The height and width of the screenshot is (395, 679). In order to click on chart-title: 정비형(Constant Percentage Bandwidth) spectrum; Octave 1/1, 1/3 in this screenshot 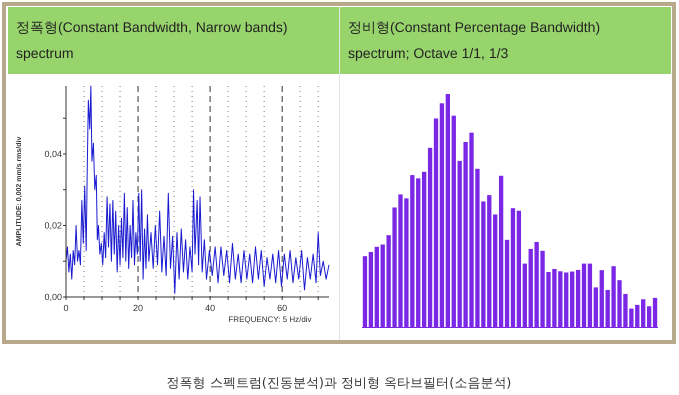, I will do `click(475, 40)`.